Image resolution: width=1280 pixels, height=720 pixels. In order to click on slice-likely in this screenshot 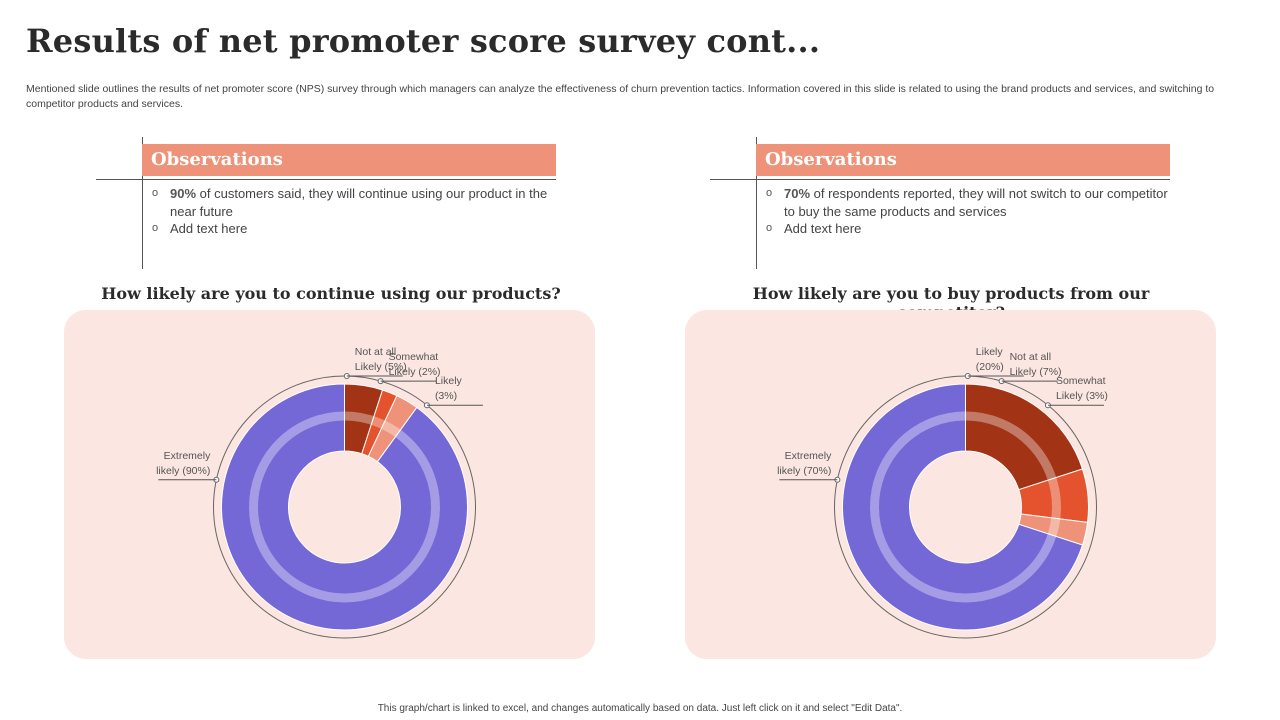, I will do `click(1024, 437)`.